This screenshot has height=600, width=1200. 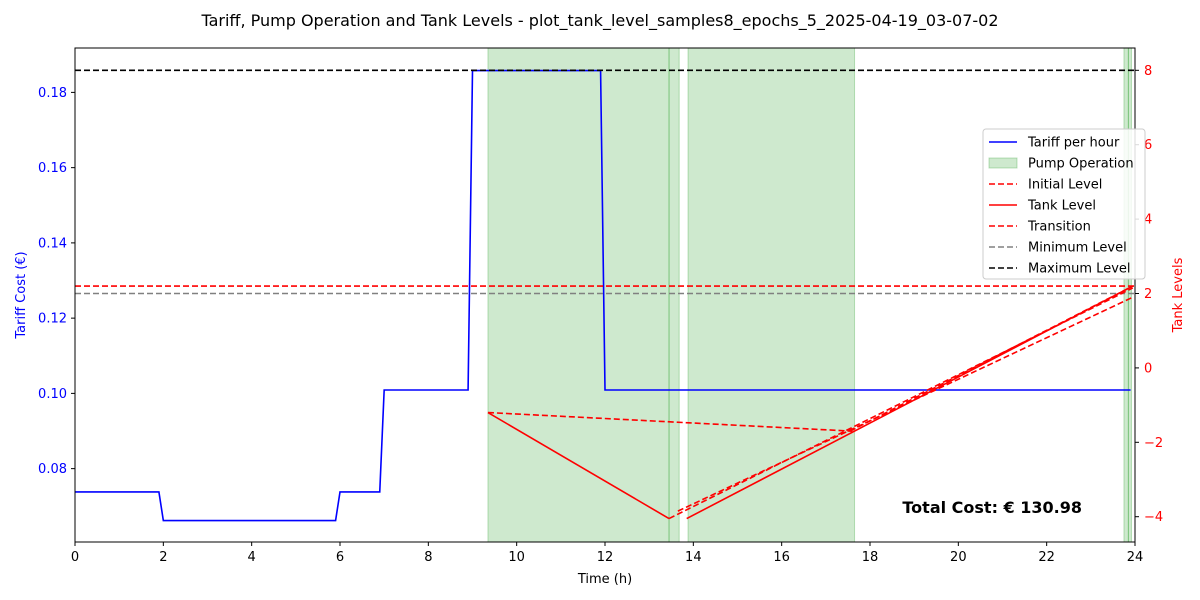 I want to click on x-tick-label: 16, so click(x=781, y=557).